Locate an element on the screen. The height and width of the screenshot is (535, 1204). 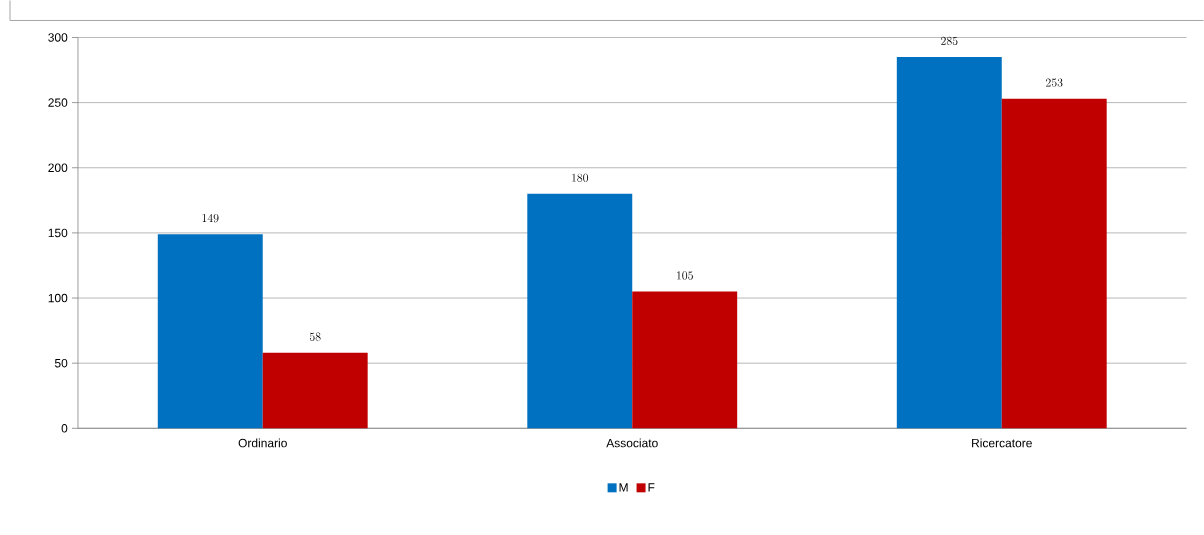
y-tick-label: 200 is located at coordinates (58, 167).